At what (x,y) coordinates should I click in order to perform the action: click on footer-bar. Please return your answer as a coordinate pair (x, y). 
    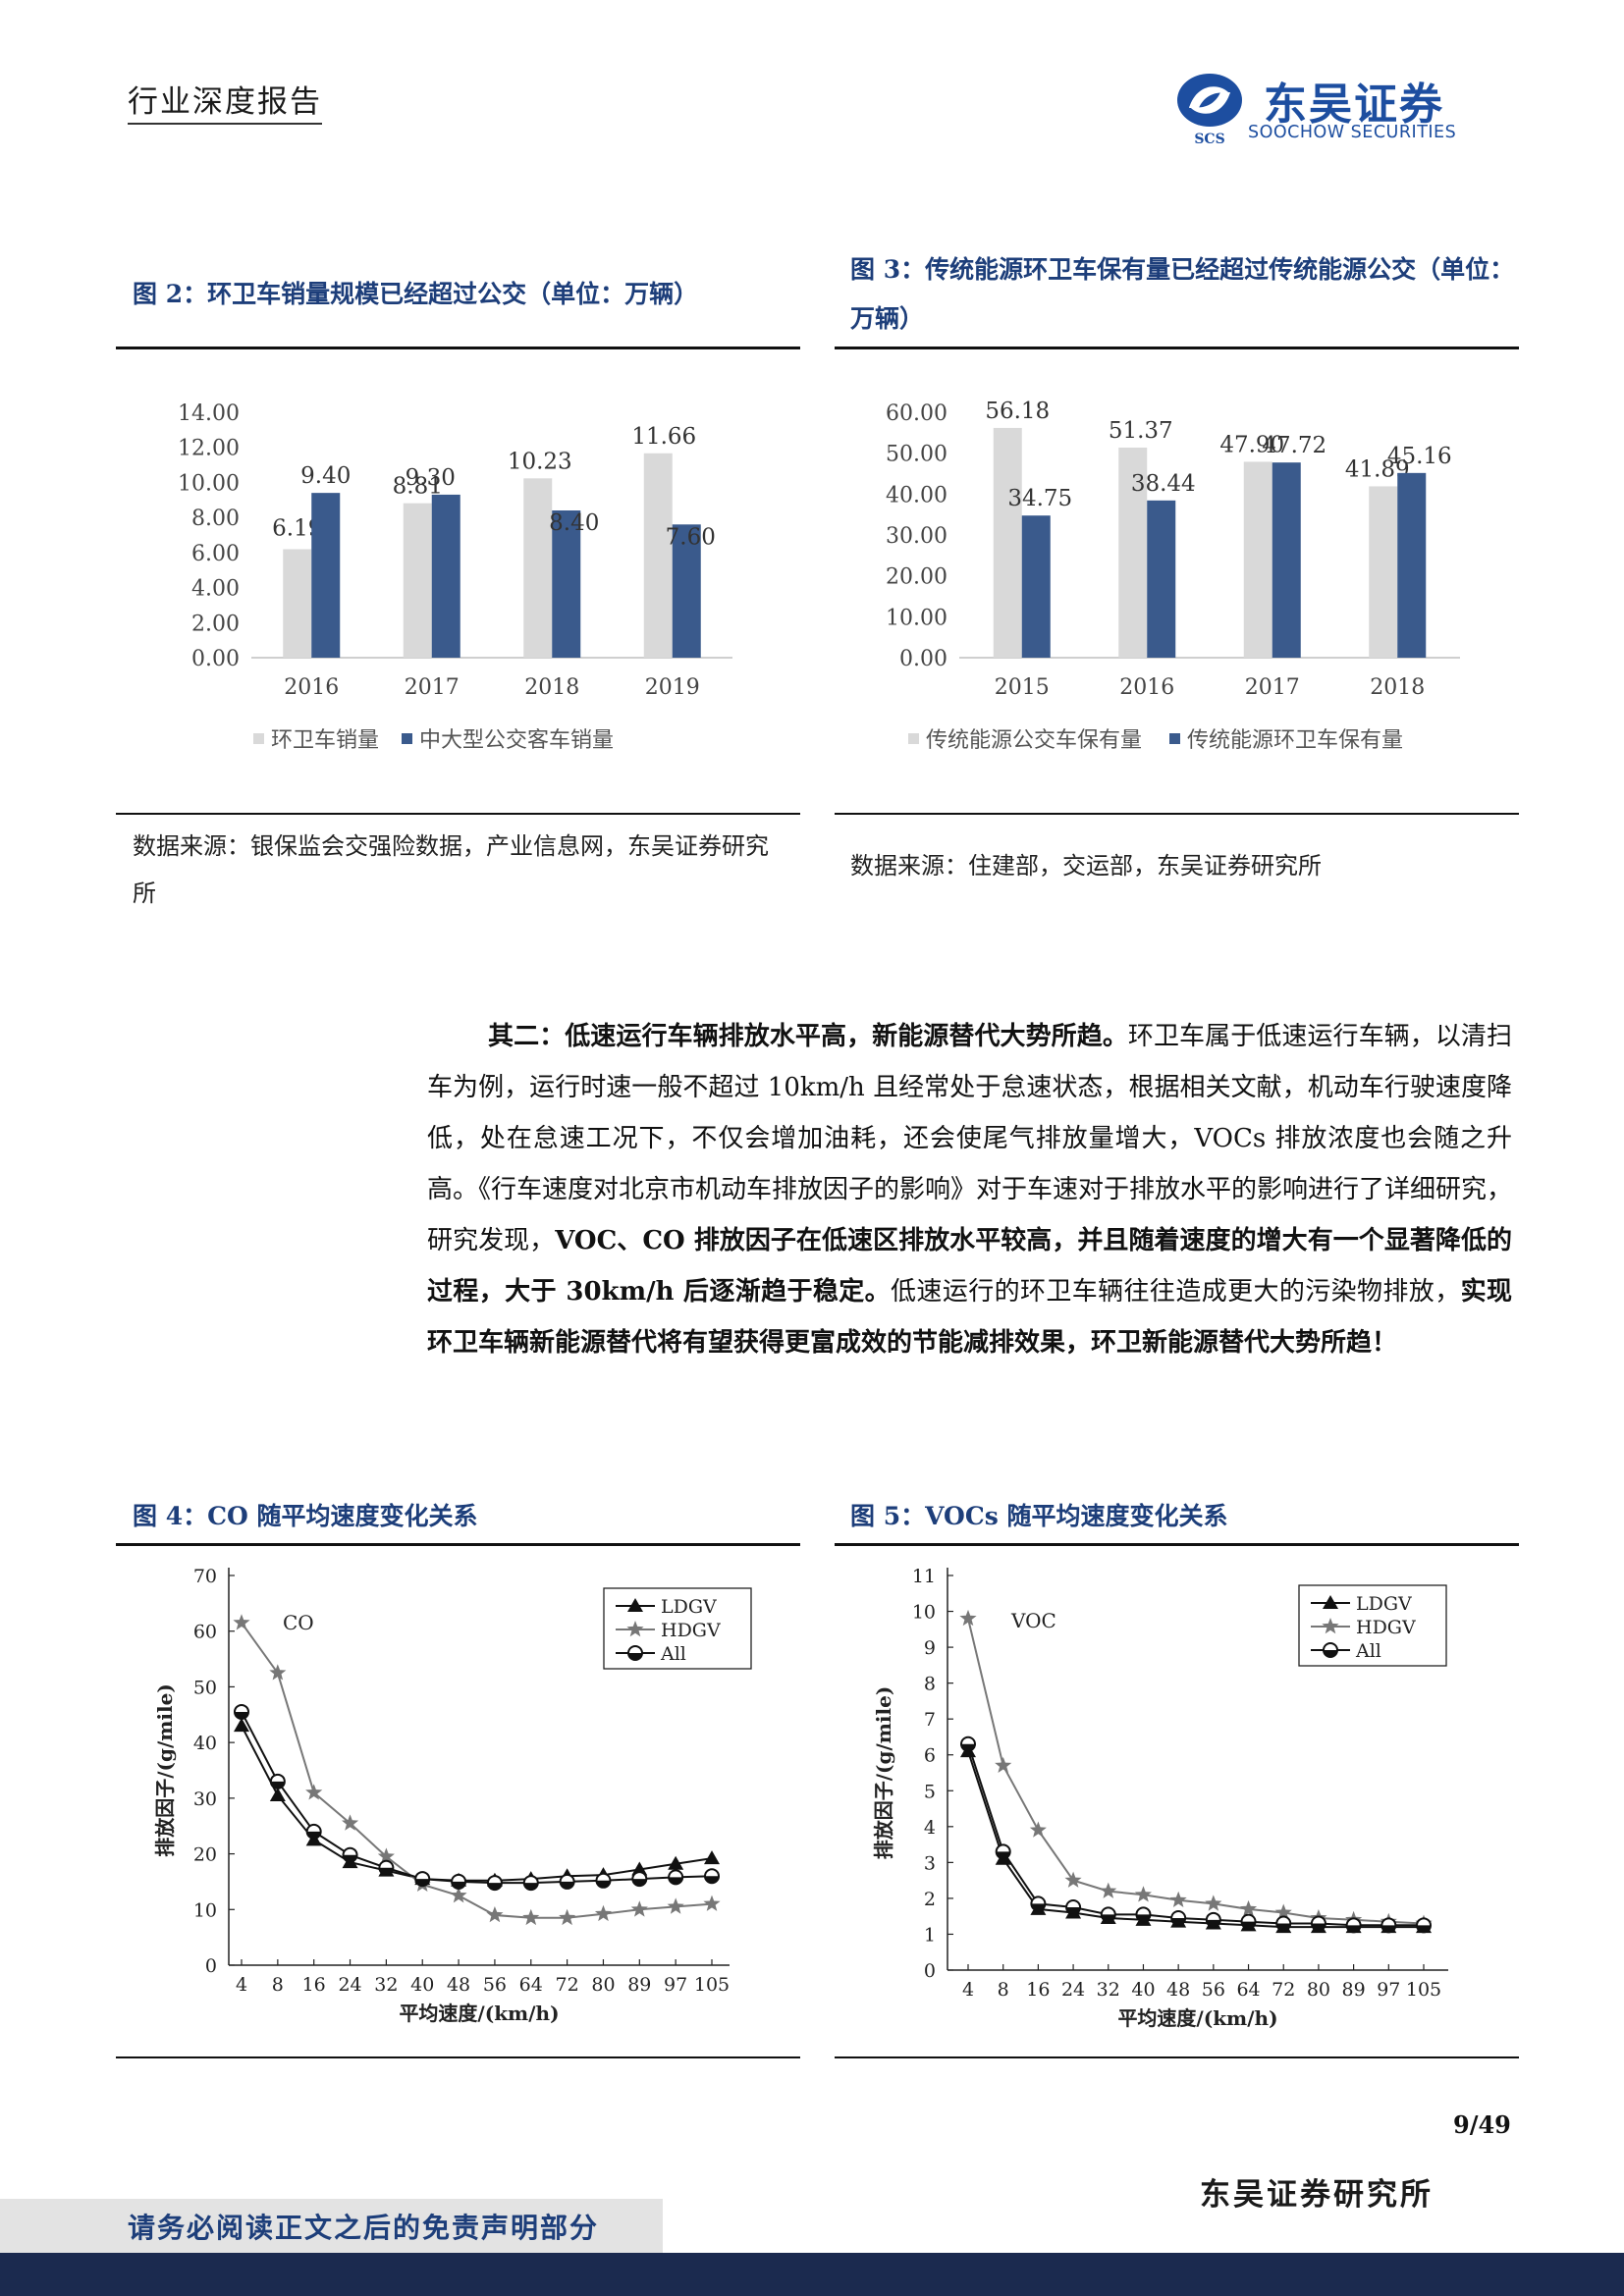
    Looking at the image, I should click on (812, 2275).